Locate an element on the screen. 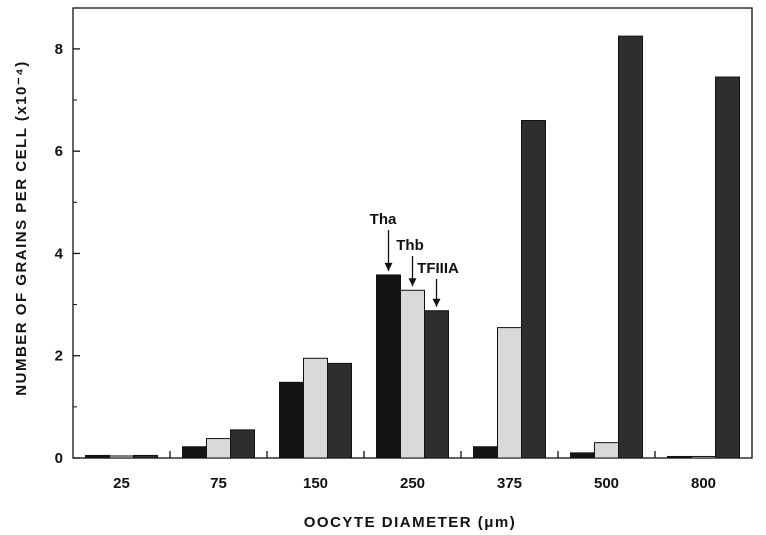 This screenshot has width=766, height=535. x-tick-label-150: 150 is located at coordinates (315, 483).